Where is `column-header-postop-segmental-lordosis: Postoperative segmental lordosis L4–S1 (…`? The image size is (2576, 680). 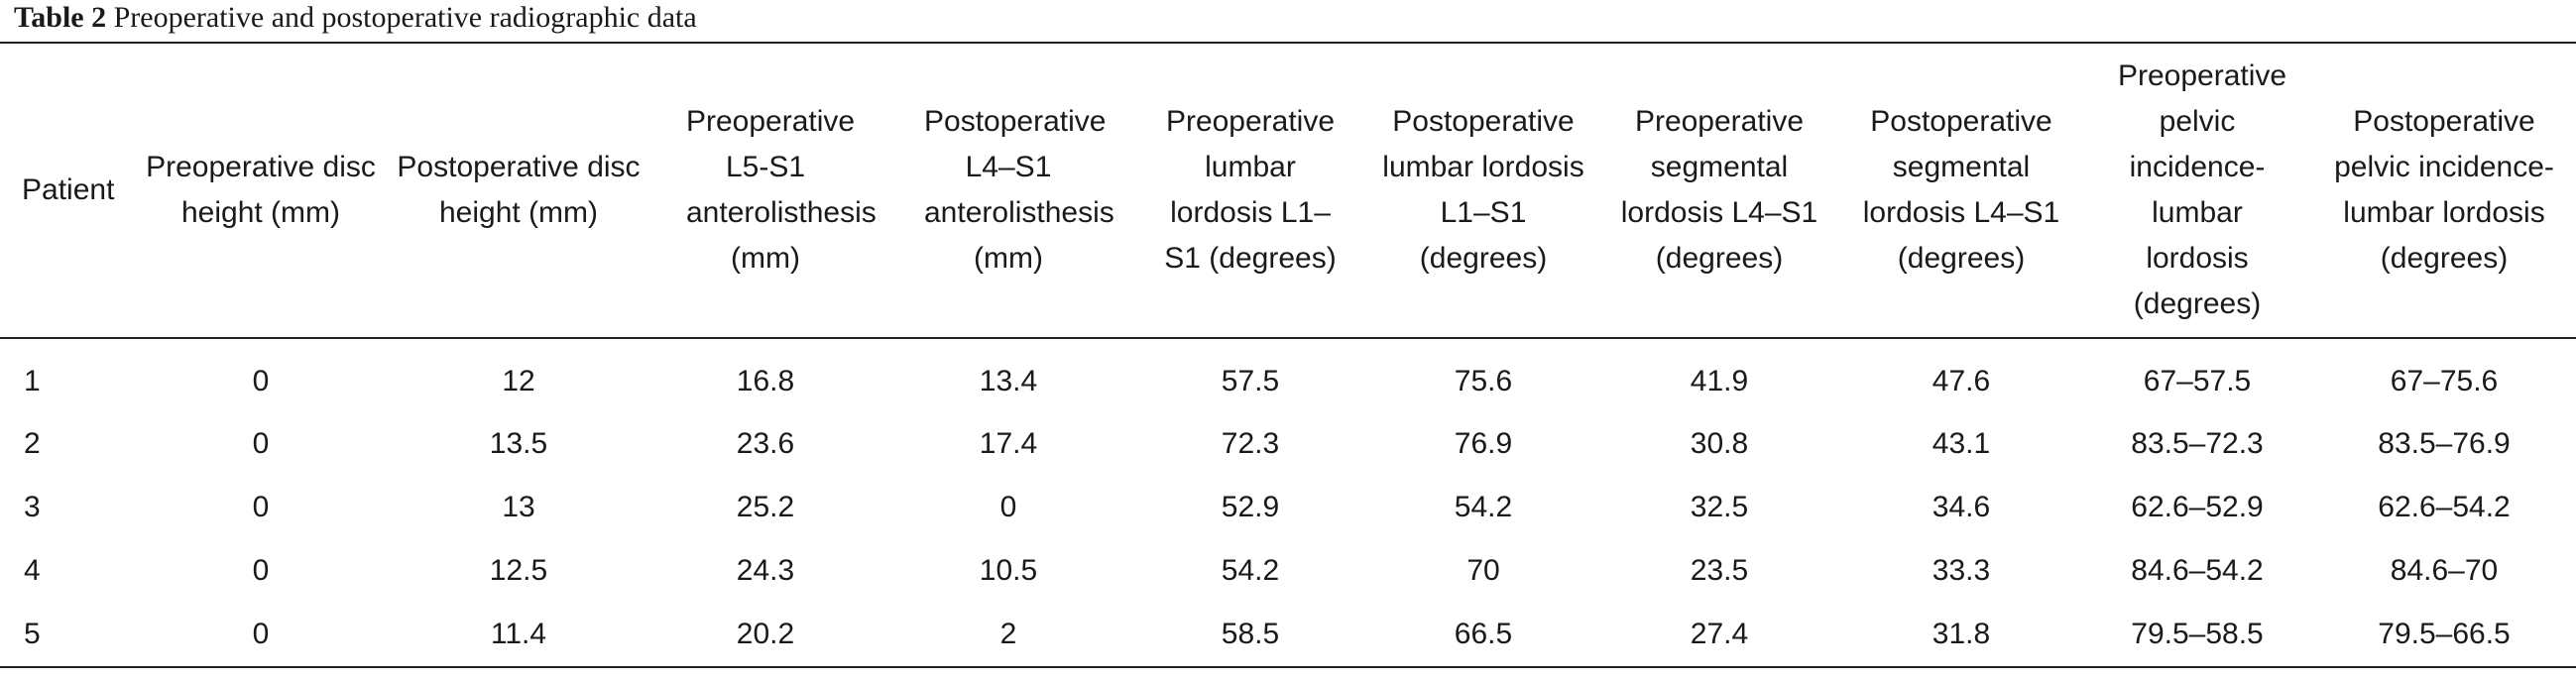 column-header-postop-segmental-lordosis: Postoperative segmental lordosis L4–S1 (… is located at coordinates (1961, 190).